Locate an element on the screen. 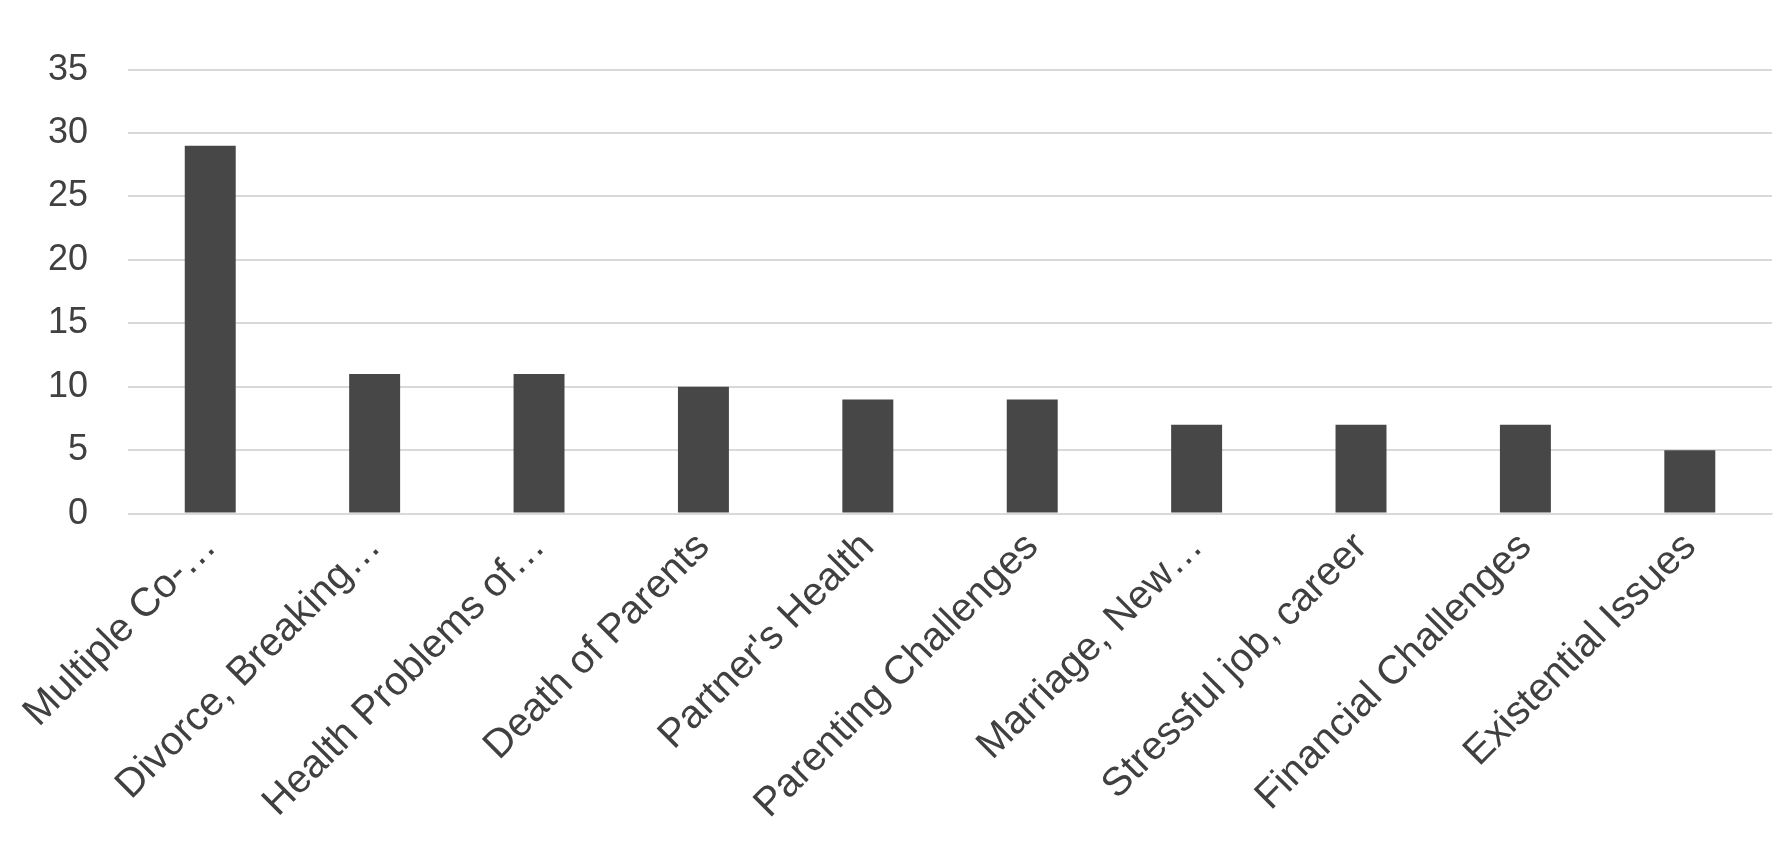  y-tick-label: 0 is located at coordinates (78, 511).